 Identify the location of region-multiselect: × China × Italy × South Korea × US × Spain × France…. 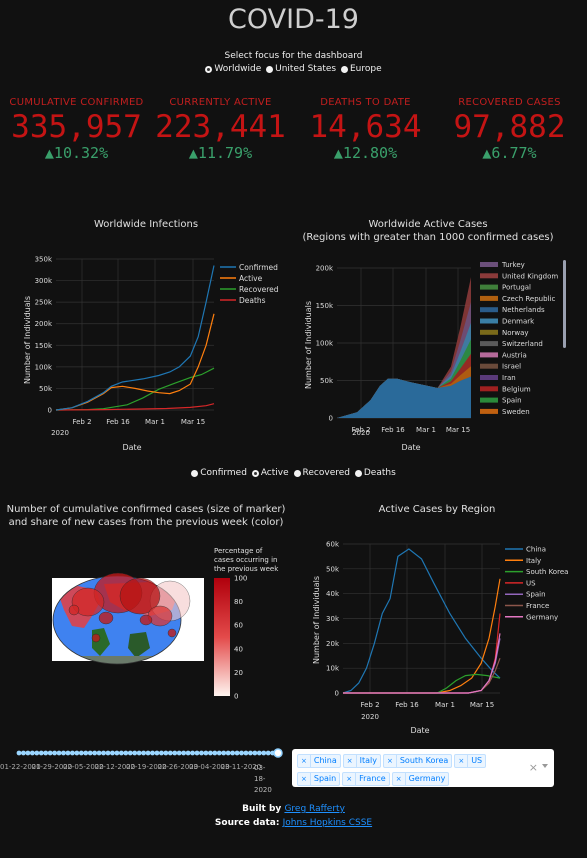
(423, 768).